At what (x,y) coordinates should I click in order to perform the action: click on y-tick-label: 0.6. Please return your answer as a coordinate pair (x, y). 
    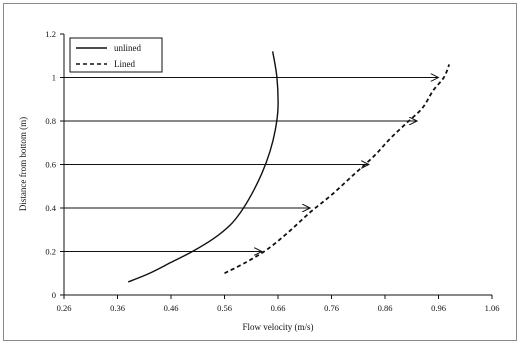
    Looking at the image, I should click on (50, 165).